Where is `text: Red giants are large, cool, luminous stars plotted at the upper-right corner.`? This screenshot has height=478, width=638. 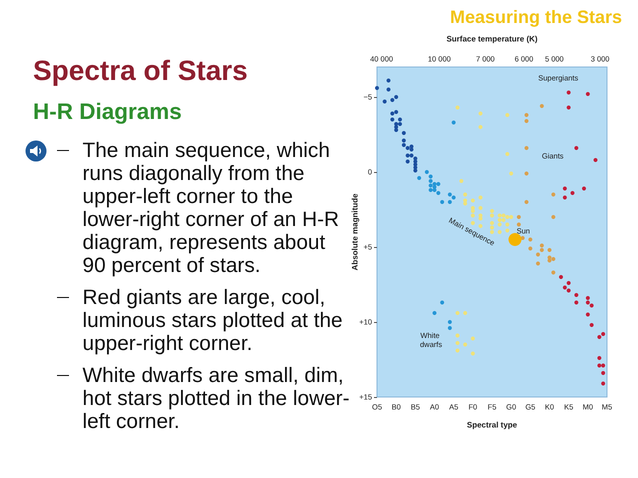 text: Red giants are large, cool, luminous stars plotted at the upper-right corner. is located at coordinates (213, 320).